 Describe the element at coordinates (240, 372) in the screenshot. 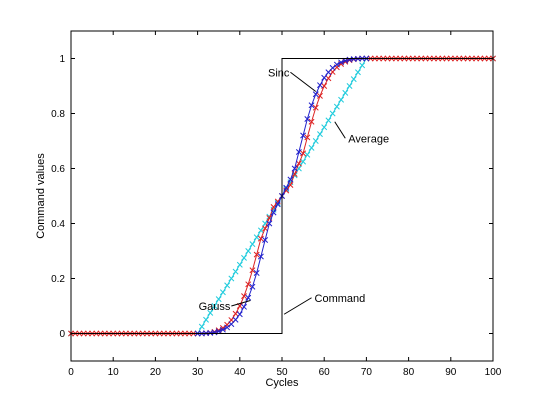

I see `x-tick-label: 40` at that location.